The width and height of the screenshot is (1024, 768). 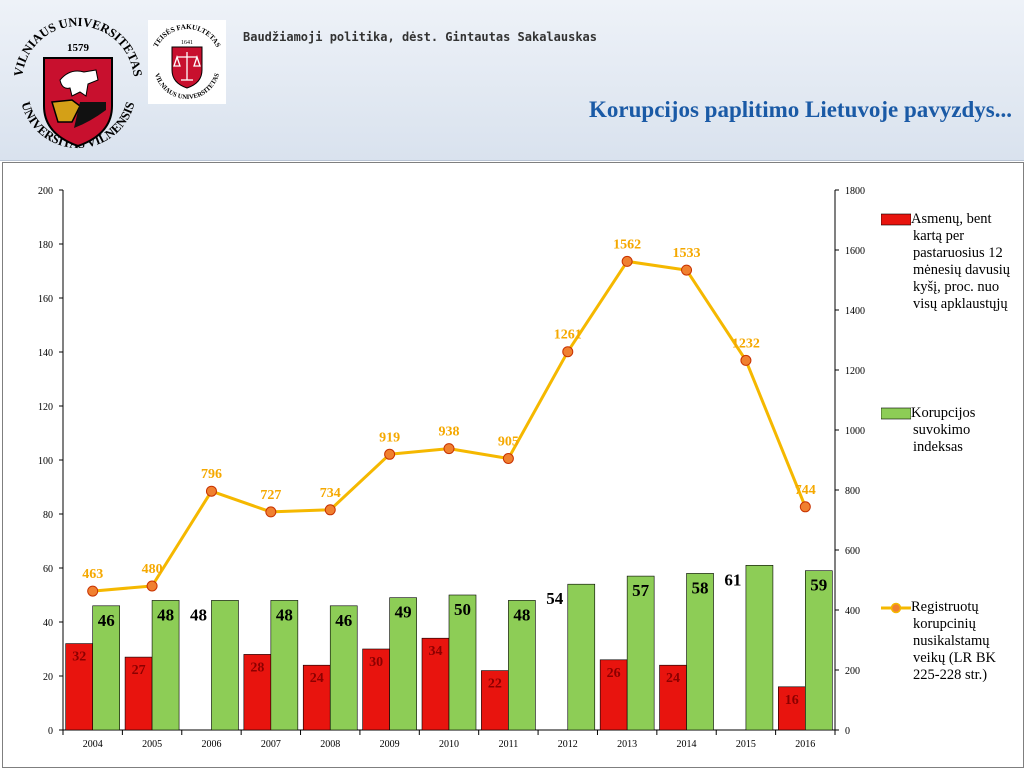 I want to click on y-tick-label-right: 200, so click(x=852, y=671).